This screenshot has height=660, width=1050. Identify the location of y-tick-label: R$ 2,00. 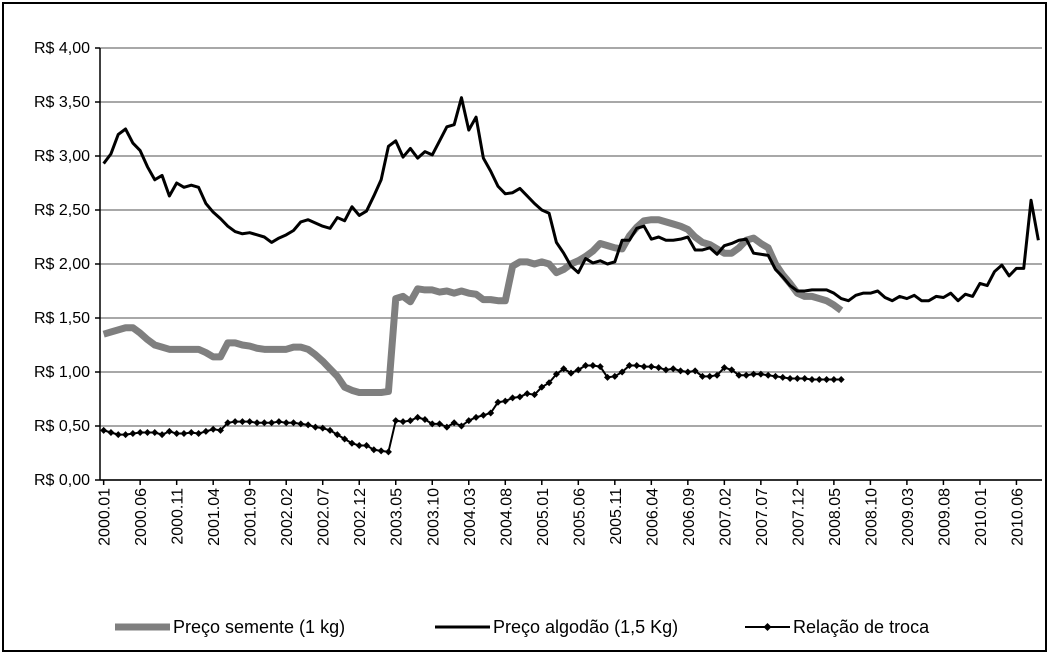
(62, 264).